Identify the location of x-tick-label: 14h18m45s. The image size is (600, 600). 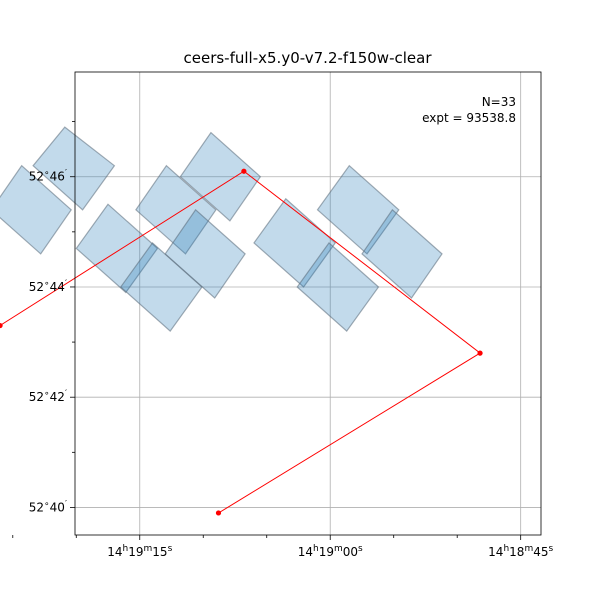
(520, 551).